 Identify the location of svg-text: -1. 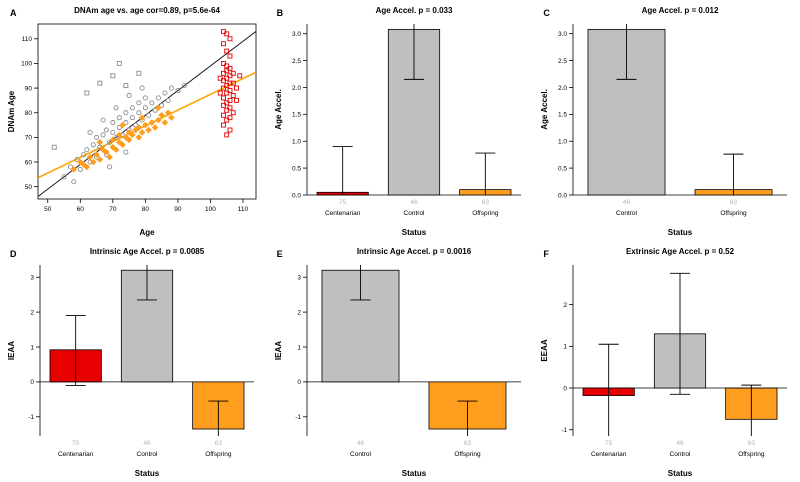
(298, 417).